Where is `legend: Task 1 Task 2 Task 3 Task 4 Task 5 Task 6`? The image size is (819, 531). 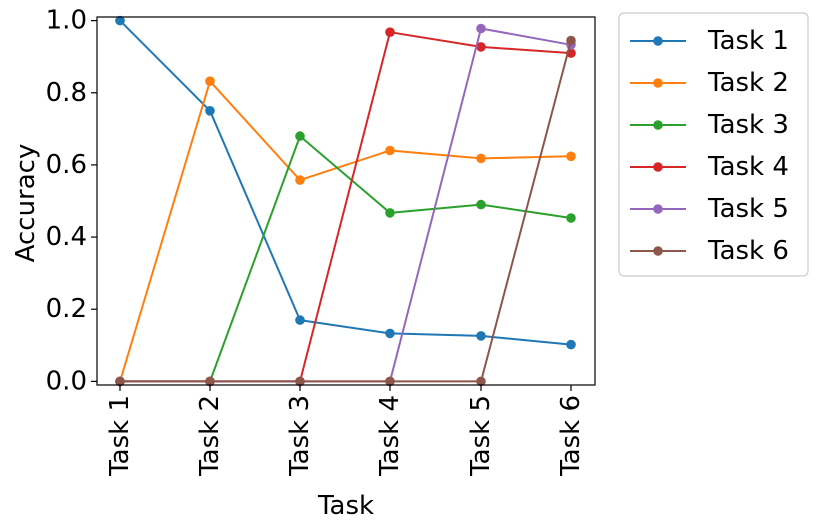
legend: Task 1 Task 2 Task 3 Task 4 Task 5 Task 6 is located at coordinates (713, 144).